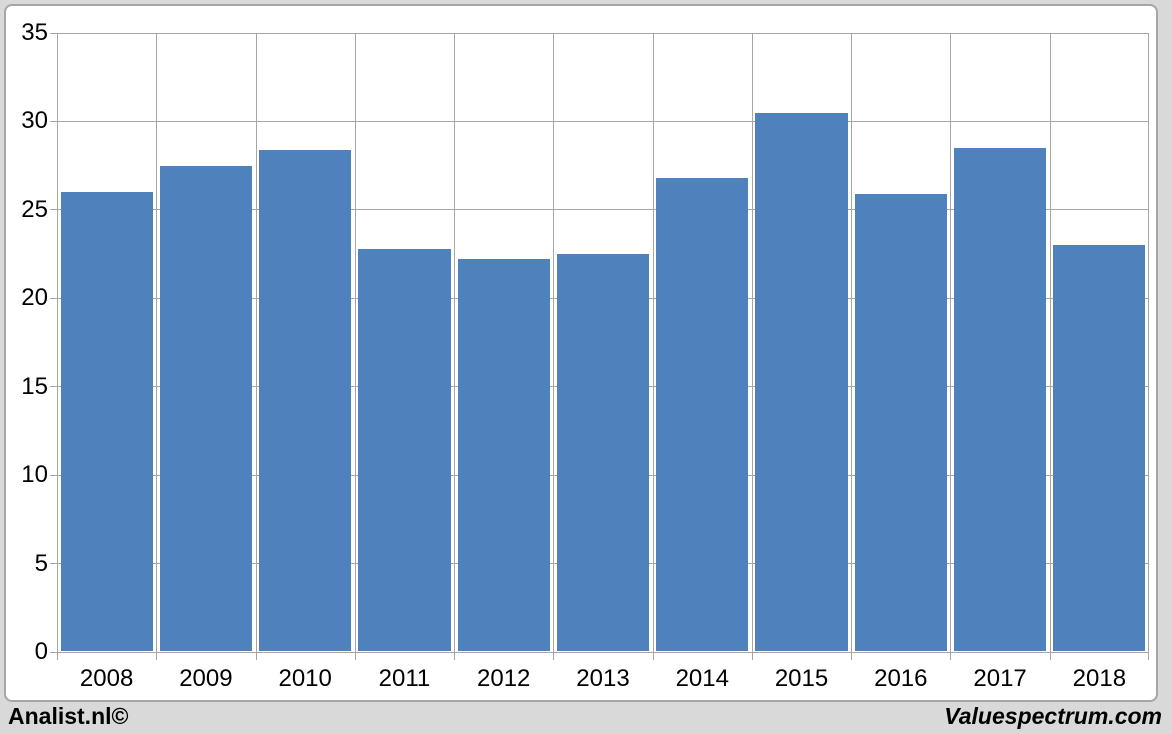  Describe the element at coordinates (106, 678) in the screenshot. I see `x-axis-tick-label: 2008` at that location.